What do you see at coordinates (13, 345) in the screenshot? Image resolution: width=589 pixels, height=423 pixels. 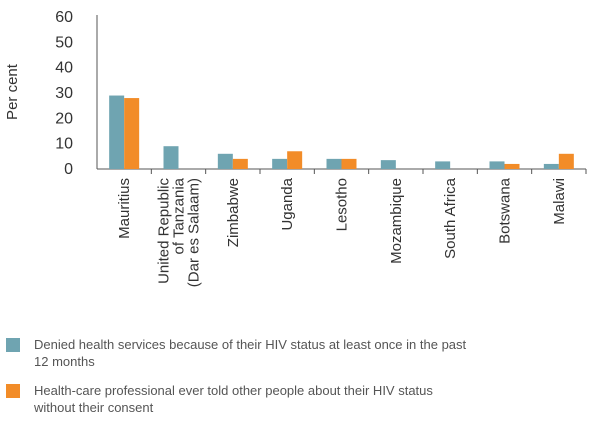 I see `legend-swatch-denied` at bounding box center [13, 345].